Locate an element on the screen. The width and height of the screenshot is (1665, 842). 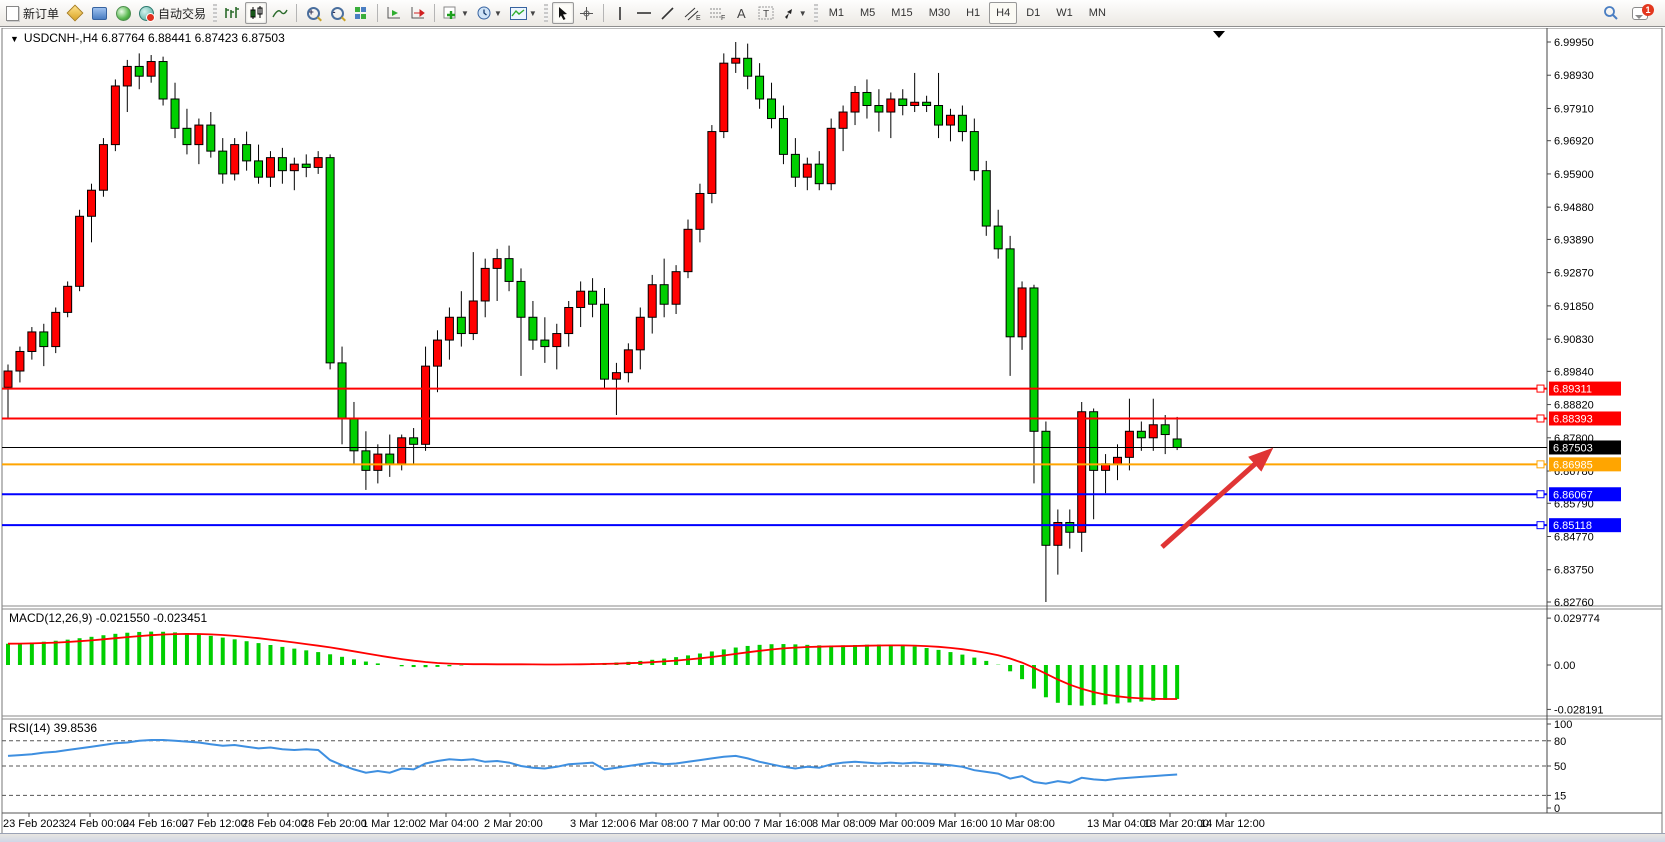
deposit-icon is located at coordinates (75, 13).